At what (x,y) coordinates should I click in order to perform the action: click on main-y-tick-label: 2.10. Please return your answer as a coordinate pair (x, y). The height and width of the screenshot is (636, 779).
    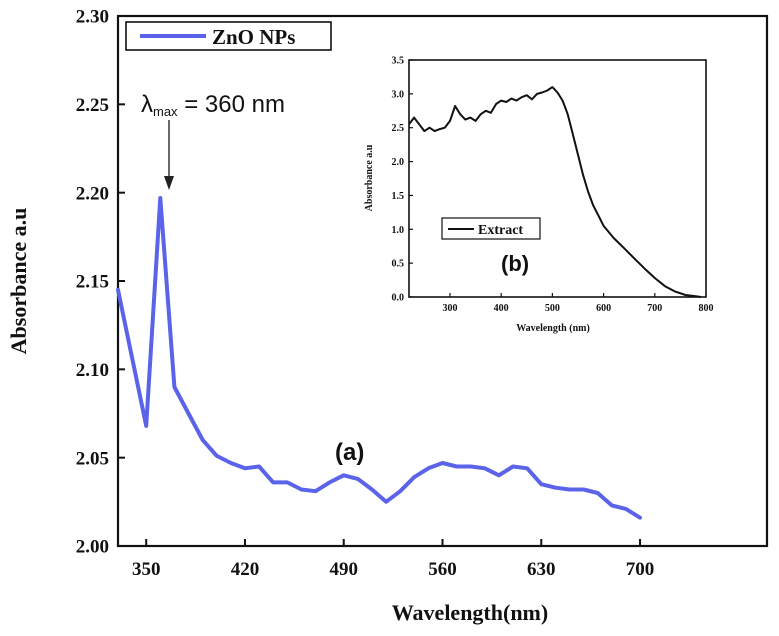
    Looking at the image, I should click on (92, 370).